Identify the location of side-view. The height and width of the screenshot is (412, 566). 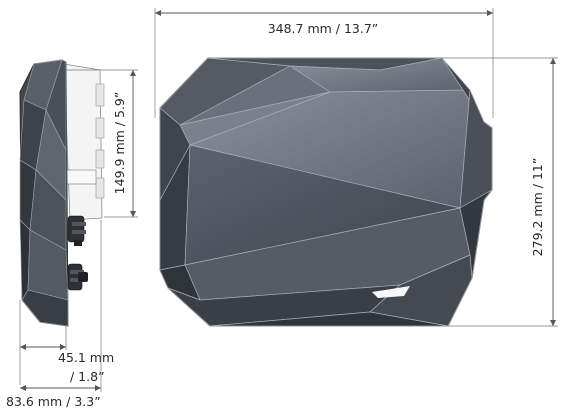
(62, 193).